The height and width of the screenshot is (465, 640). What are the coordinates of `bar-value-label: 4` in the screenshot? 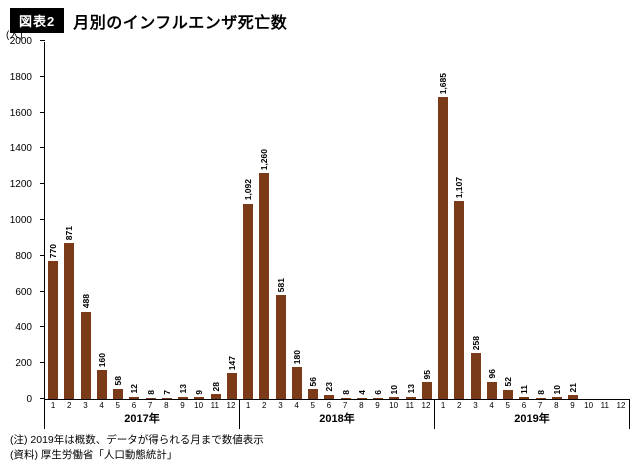 It's located at (361, 392).